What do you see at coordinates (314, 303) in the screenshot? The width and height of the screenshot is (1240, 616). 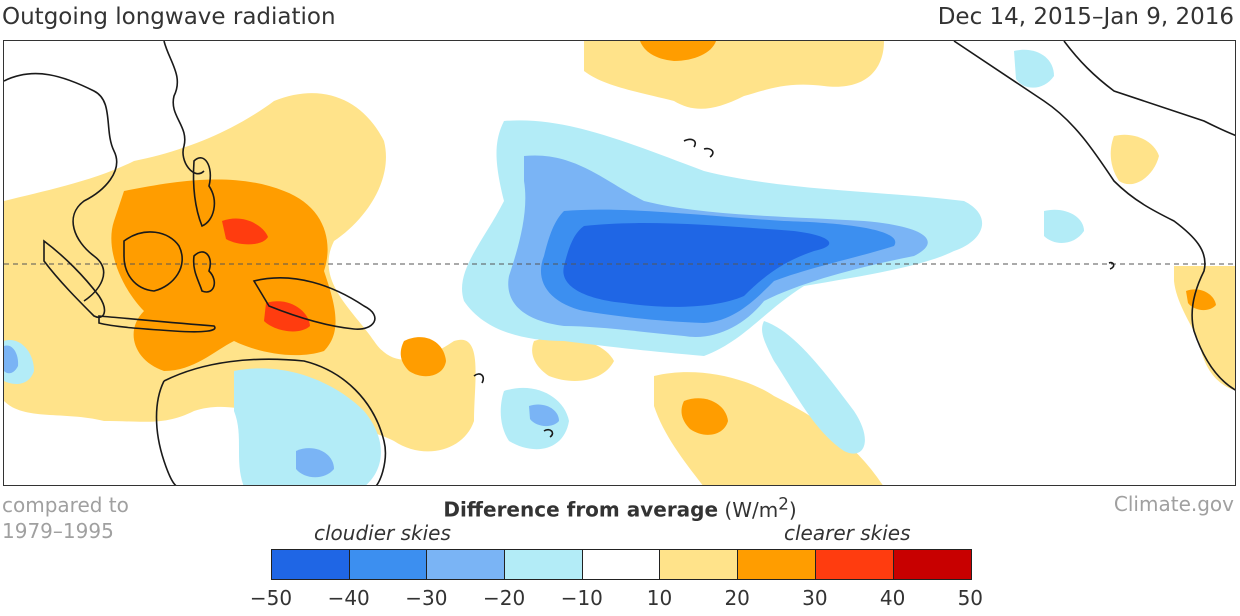 I see `new-guinea-coastline` at bounding box center [314, 303].